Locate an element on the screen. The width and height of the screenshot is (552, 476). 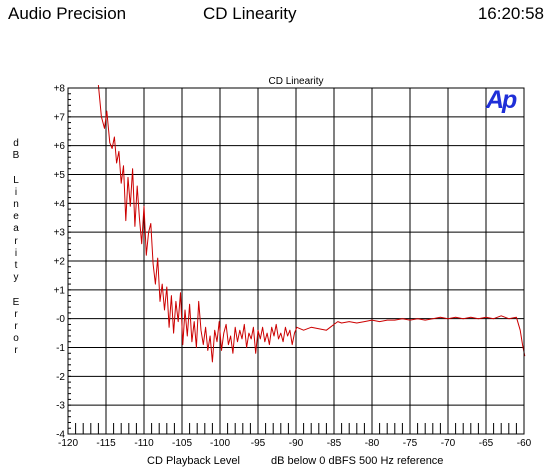
y-tick-label: +5 is located at coordinates (60, 175).